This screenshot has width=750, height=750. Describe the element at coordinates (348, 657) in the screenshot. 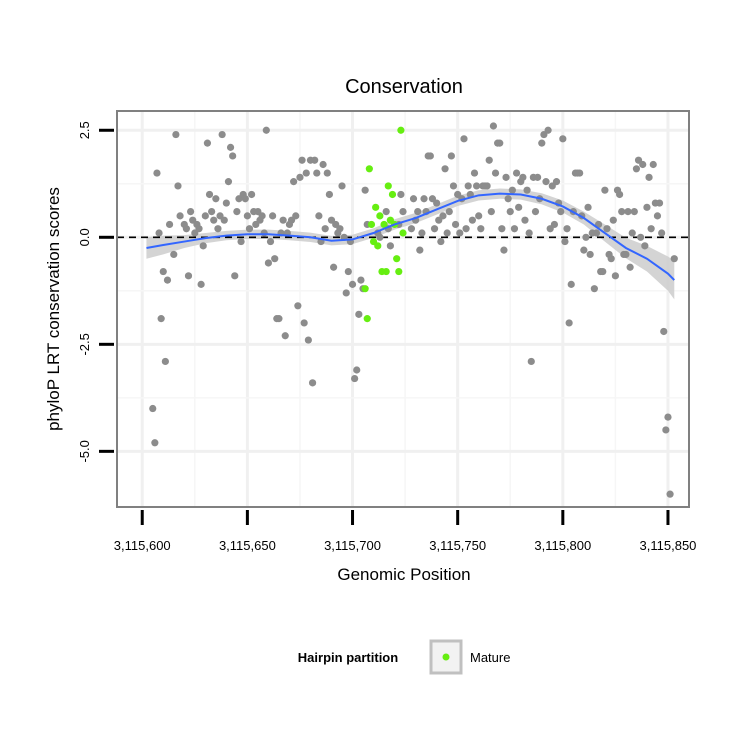

I see `legend-title: Hairpin partition` at that location.